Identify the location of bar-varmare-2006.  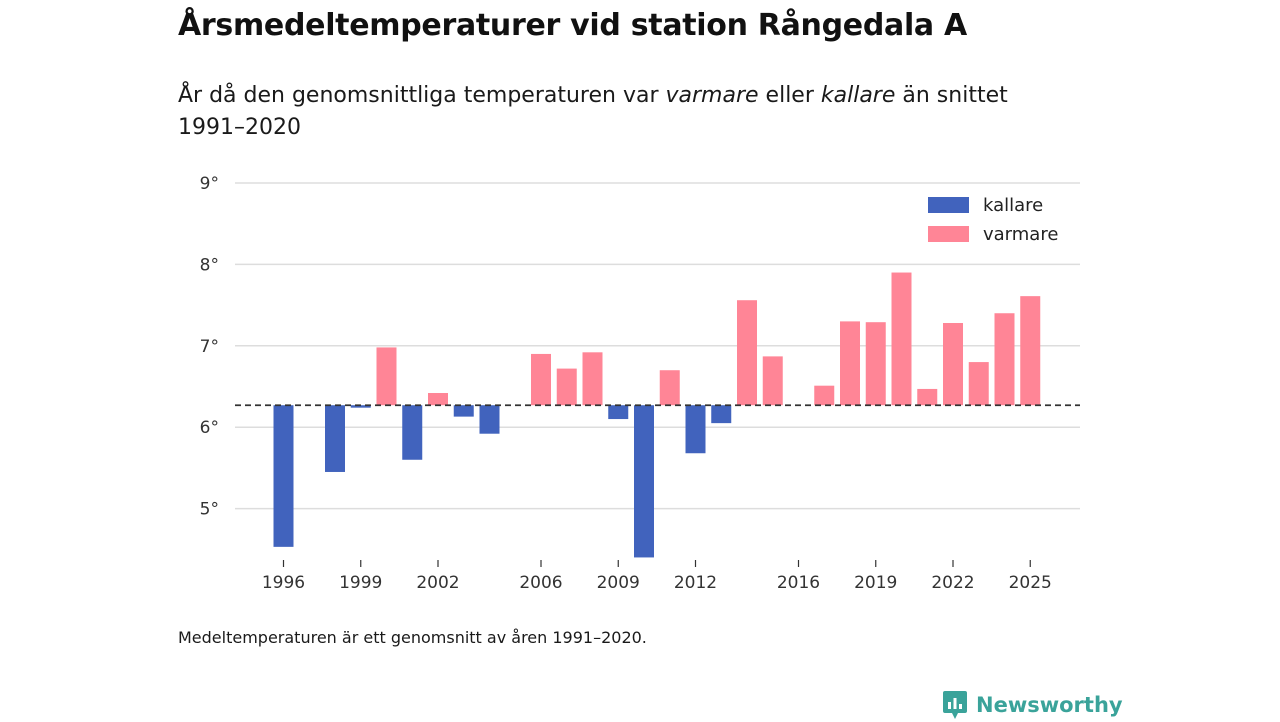
(541, 379).